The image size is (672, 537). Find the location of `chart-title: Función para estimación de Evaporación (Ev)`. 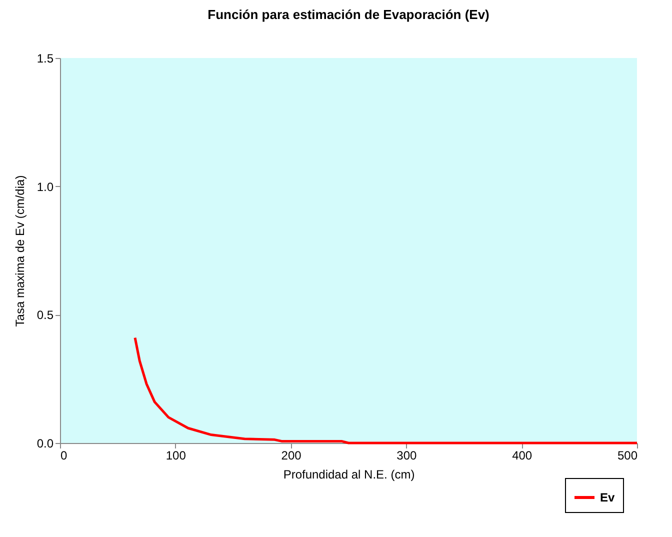

chart-title: Función para estimación de Evaporación (Ev) is located at coordinates (349, 14).